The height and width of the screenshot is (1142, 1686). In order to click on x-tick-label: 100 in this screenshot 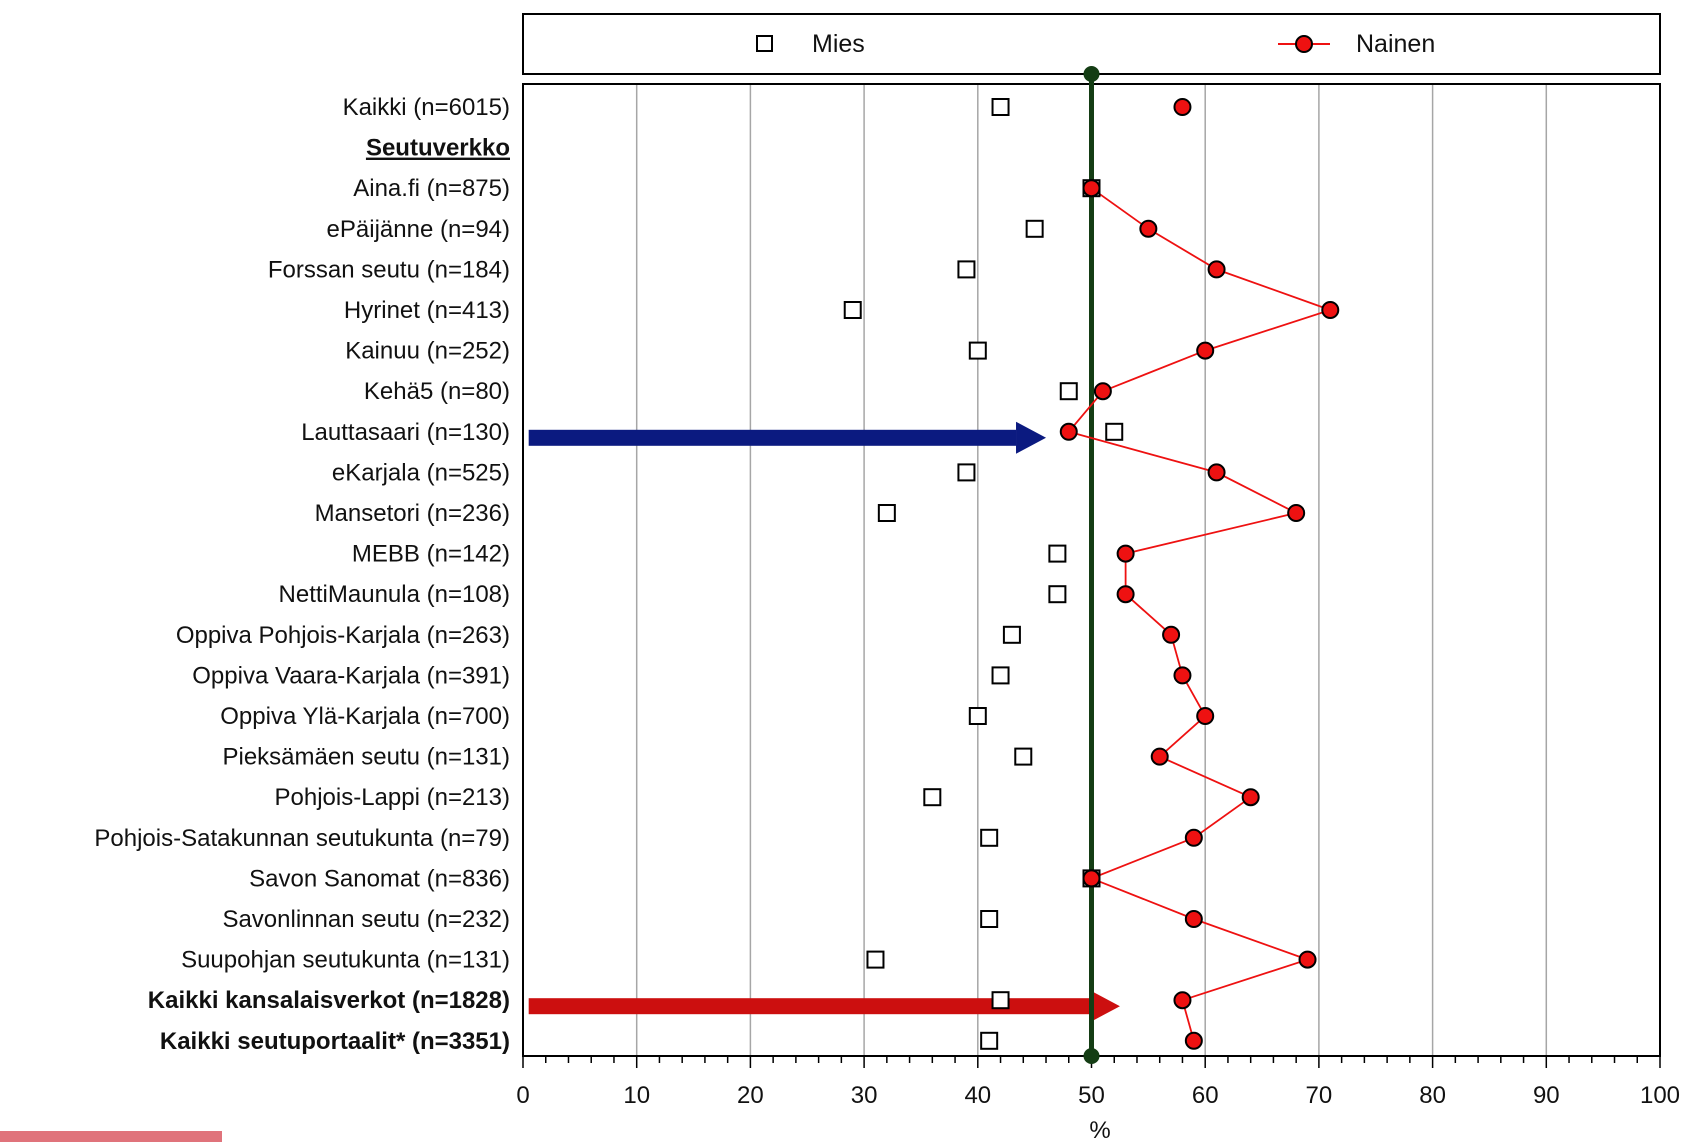, I will do `click(1660, 1095)`.